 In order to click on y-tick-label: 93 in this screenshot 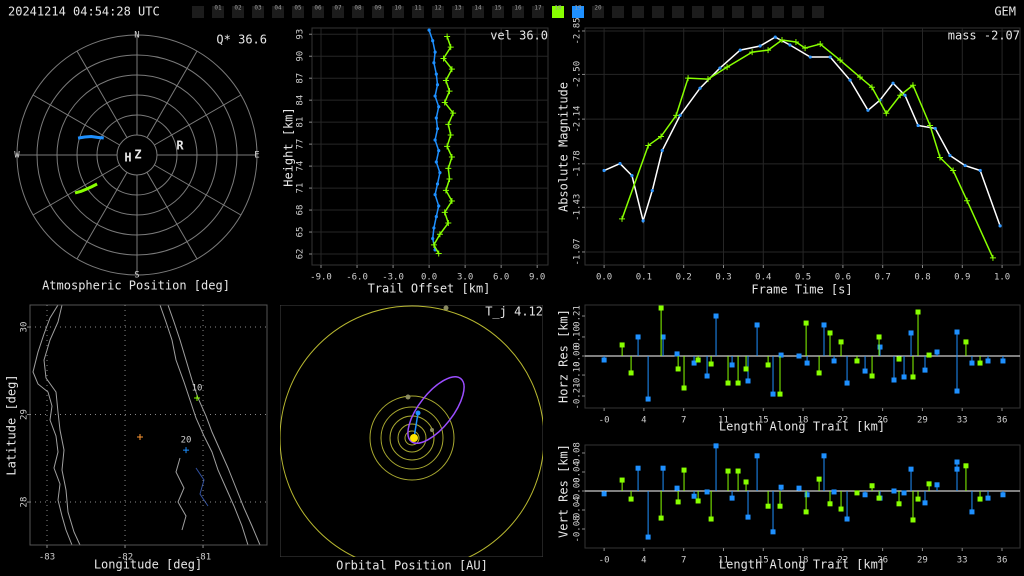, I will do `click(301, 34)`.